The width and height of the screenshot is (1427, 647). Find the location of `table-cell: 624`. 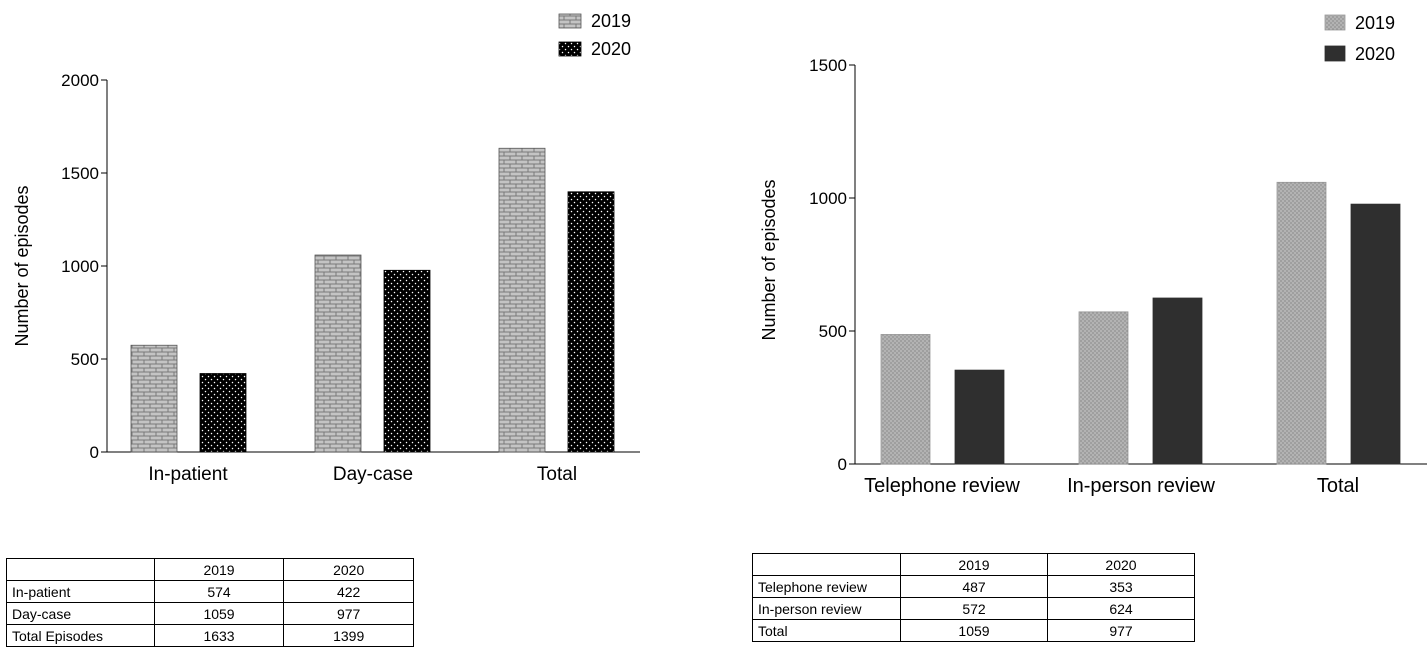

table-cell: 624 is located at coordinates (1121, 608).